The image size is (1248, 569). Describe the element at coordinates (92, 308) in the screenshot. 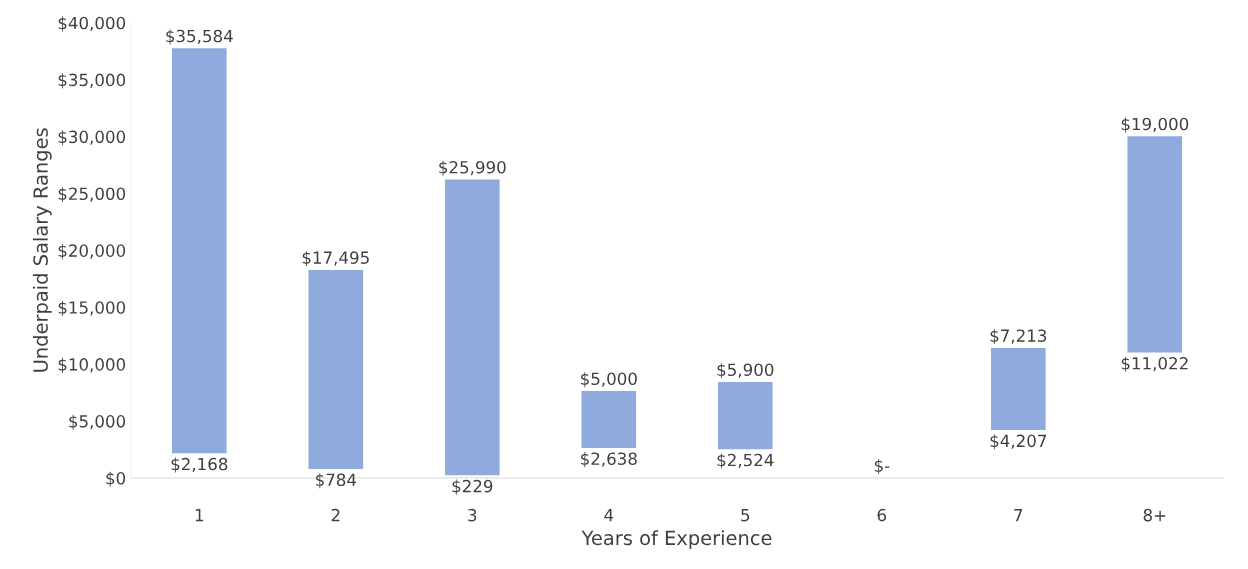

I see `y-tick-label: $15,000` at that location.